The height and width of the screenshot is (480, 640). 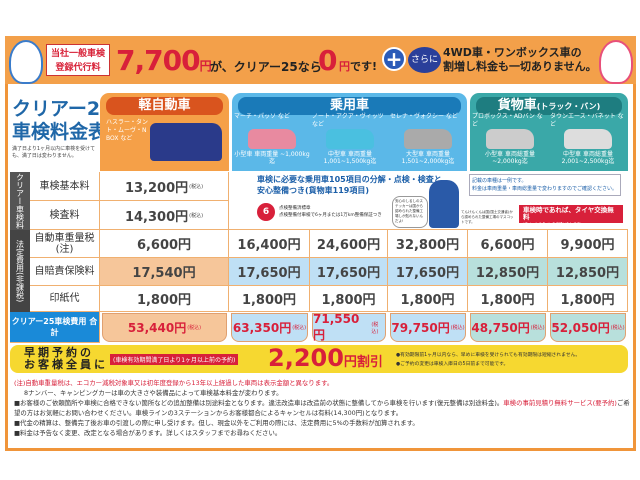 What do you see at coordinates (507, 120) in the screenshot?
I see `car-examples: プロボックス・ADバン など` at bounding box center [507, 120].